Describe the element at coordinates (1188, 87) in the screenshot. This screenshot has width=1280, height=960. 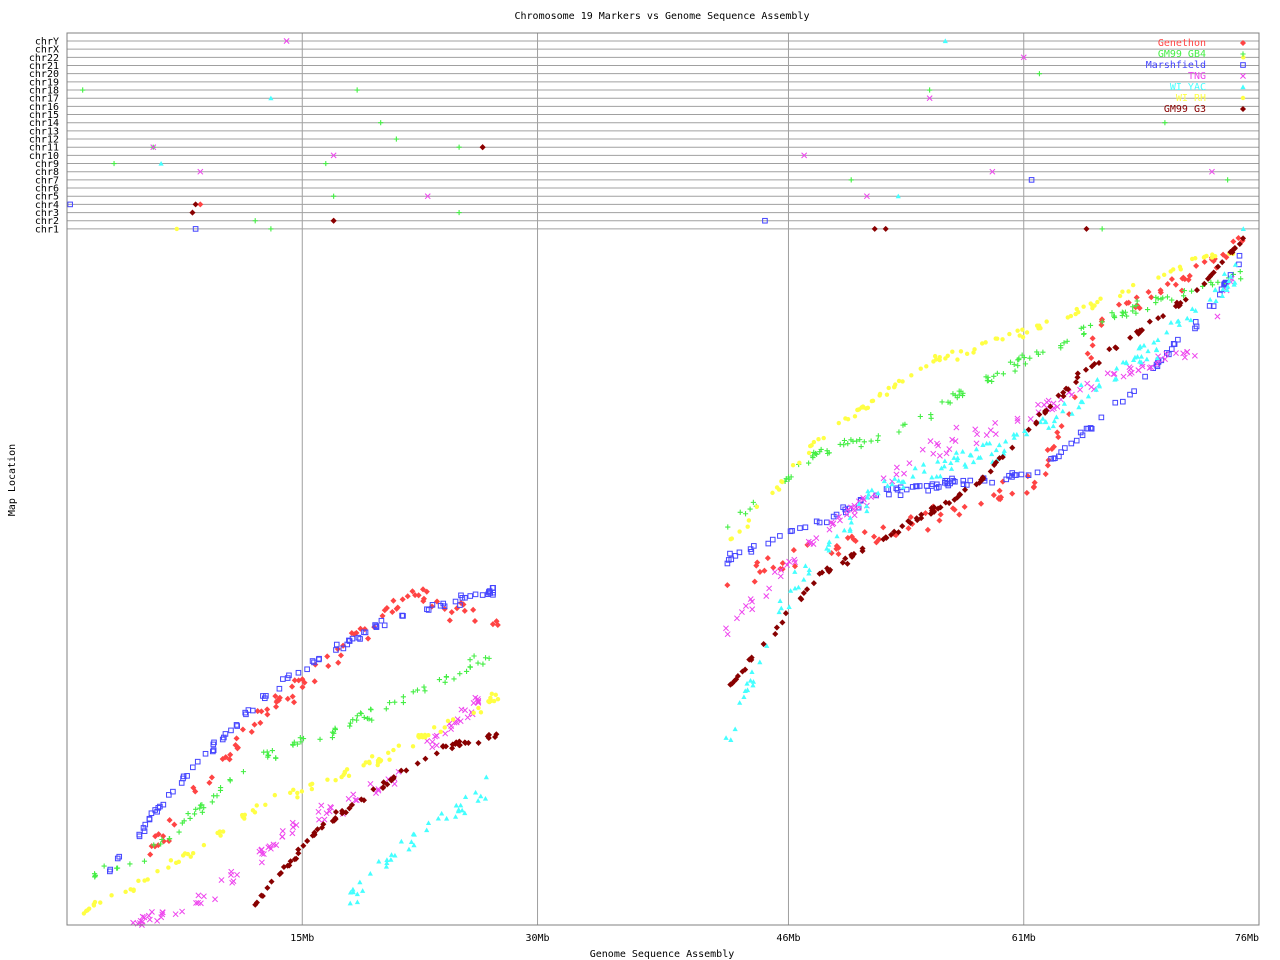
I see `legend-label: WI YAC` at that location.